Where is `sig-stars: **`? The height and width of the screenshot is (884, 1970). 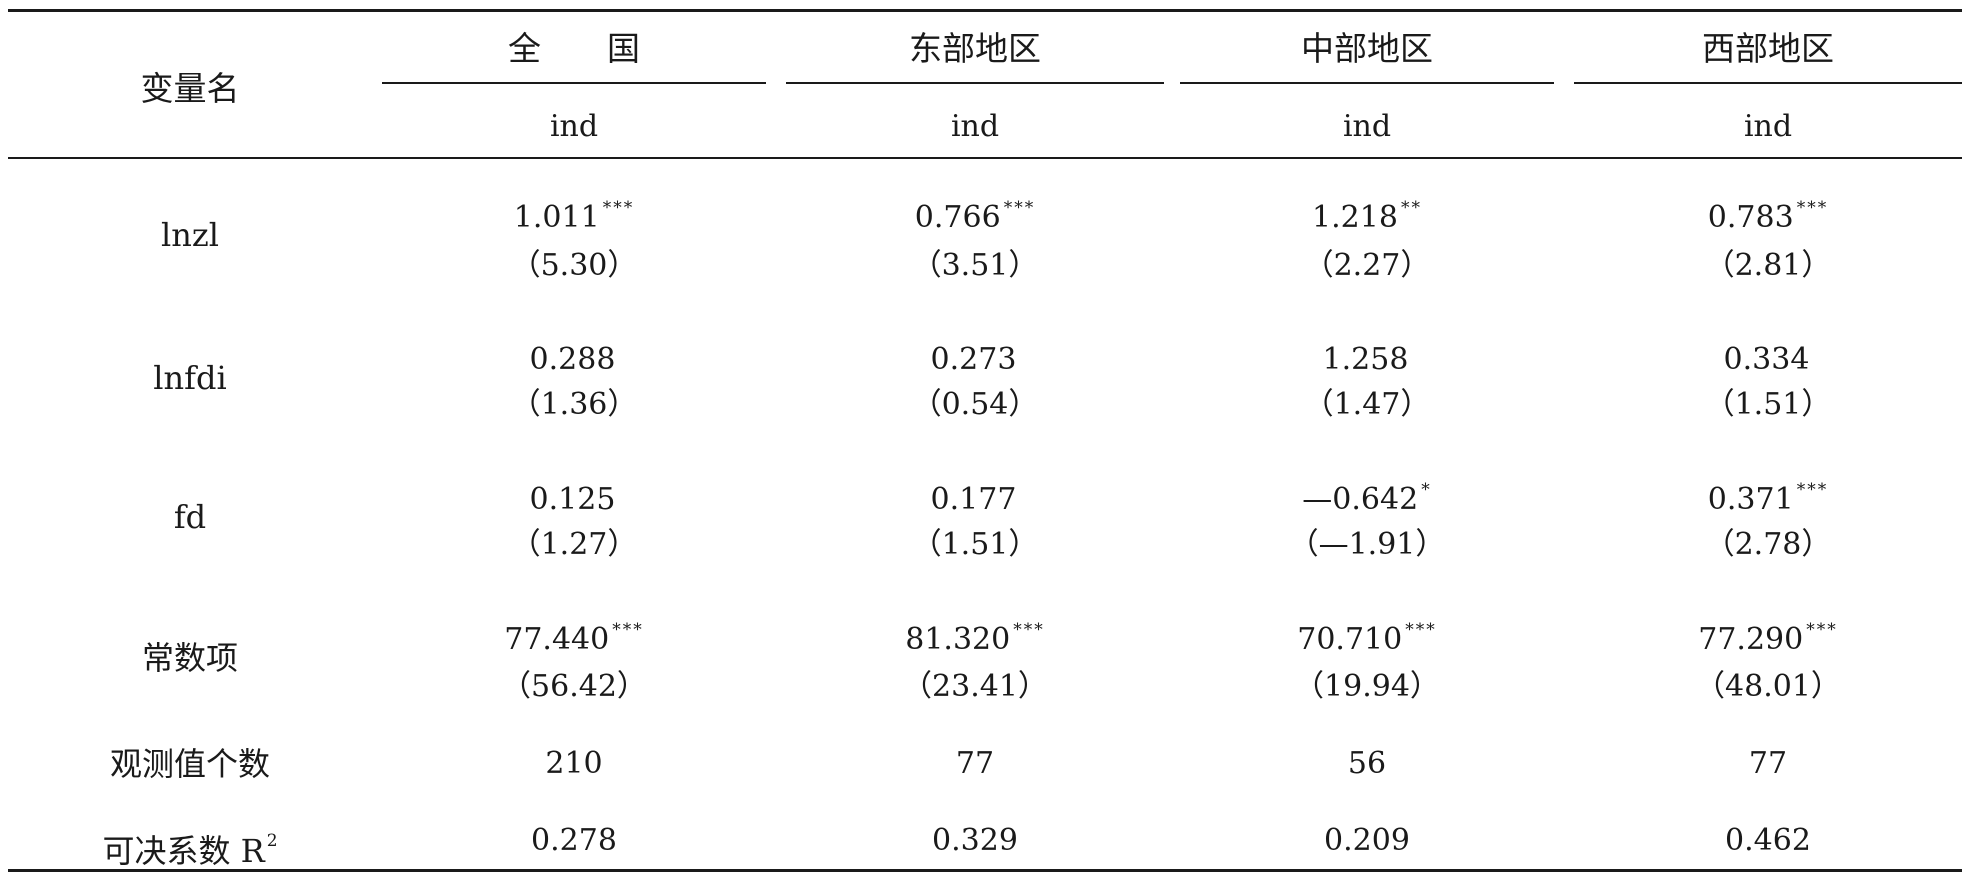 sig-stars: ** is located at coordinates (1411, 208).